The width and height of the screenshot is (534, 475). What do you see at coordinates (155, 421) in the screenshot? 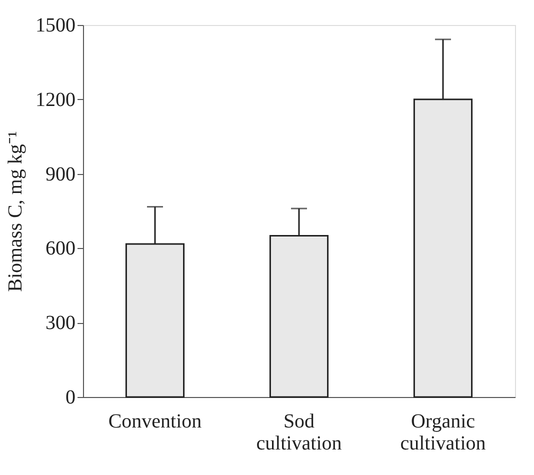
I see `x-tick-label: Convention` at bounding box center [155, 421].